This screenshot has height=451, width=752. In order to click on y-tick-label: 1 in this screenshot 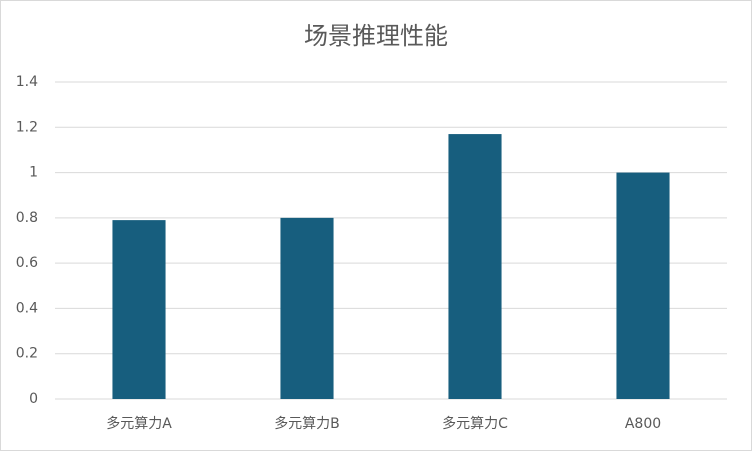, I will do `click(33, 173)`.